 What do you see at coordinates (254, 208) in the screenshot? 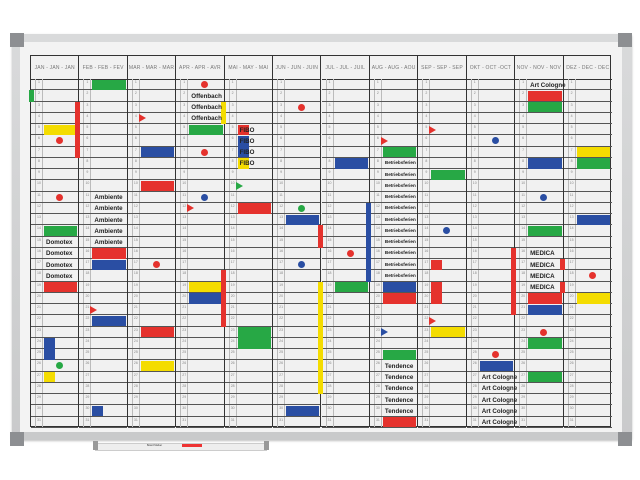
I see `red-block-magnet` at bounding box center [254, 208].